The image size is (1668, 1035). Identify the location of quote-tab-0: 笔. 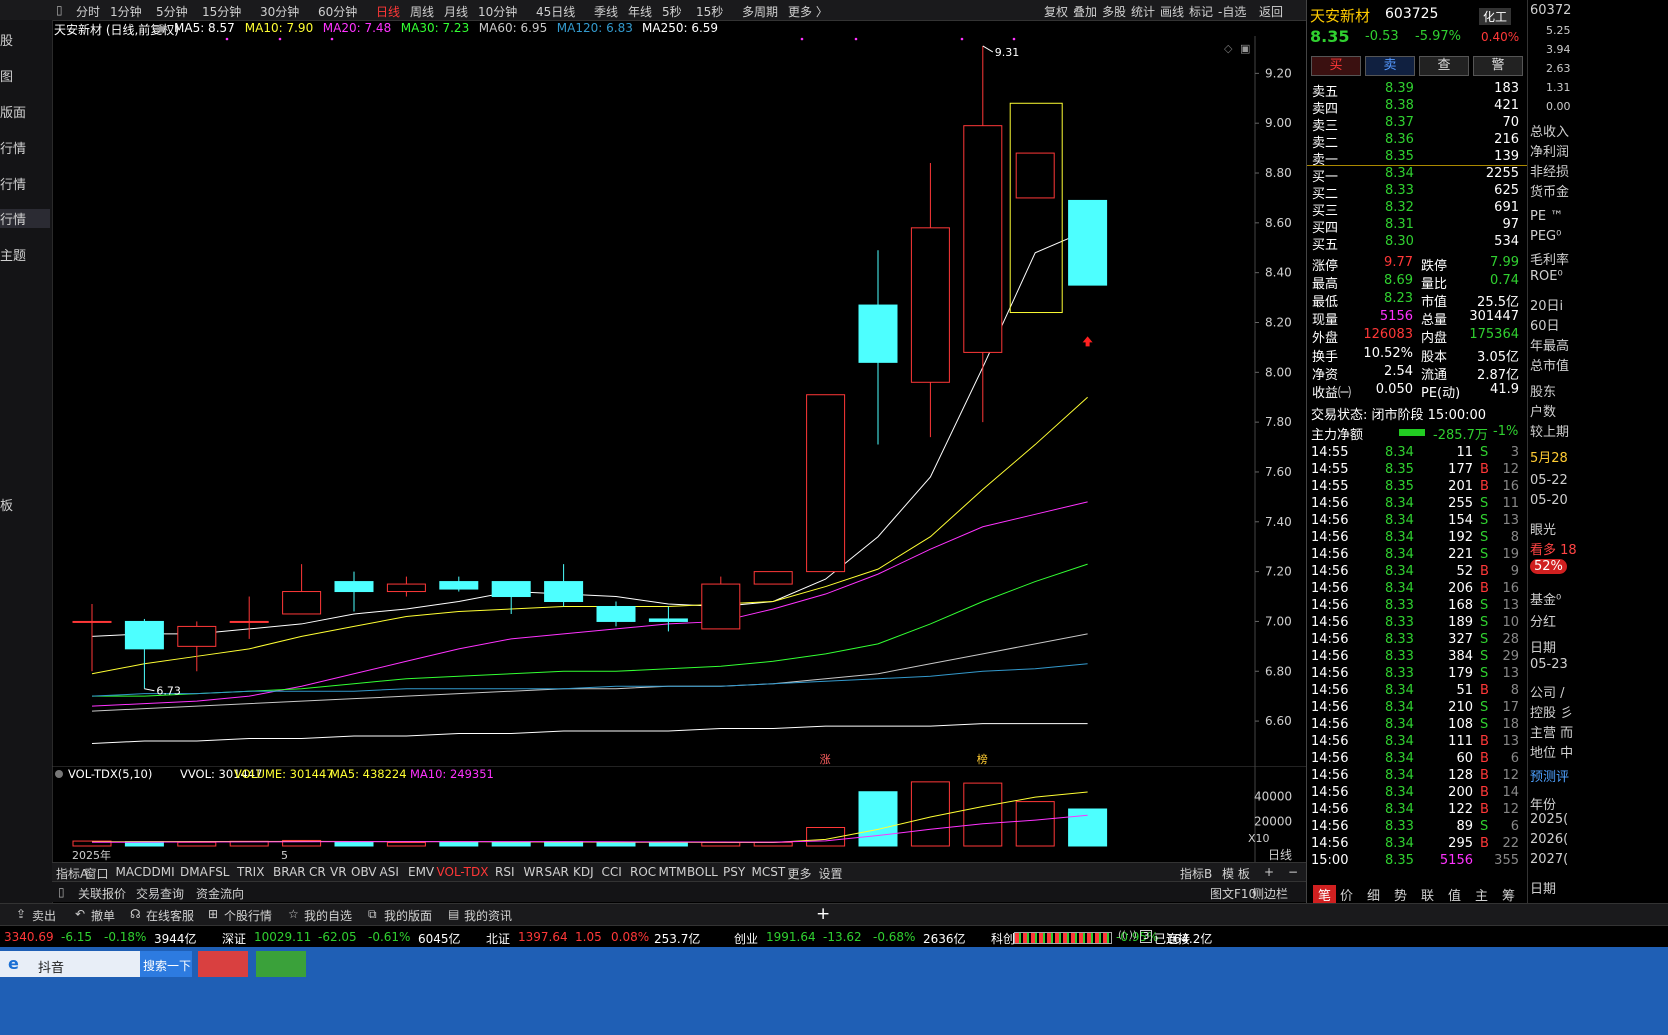
(1325, 894).